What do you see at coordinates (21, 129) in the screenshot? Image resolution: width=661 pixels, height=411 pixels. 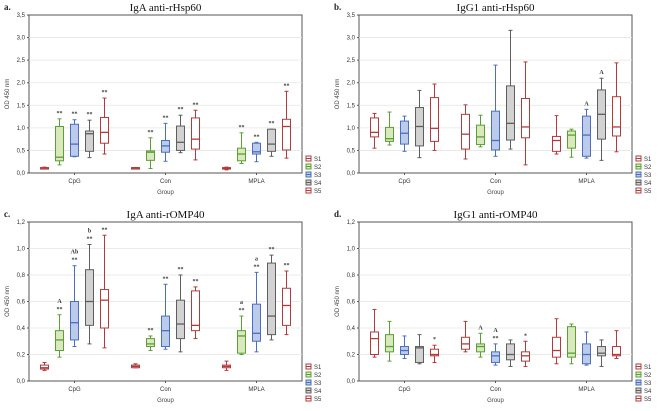 I see `y-tick-label: 1,0` at bounding box center [21, 129].